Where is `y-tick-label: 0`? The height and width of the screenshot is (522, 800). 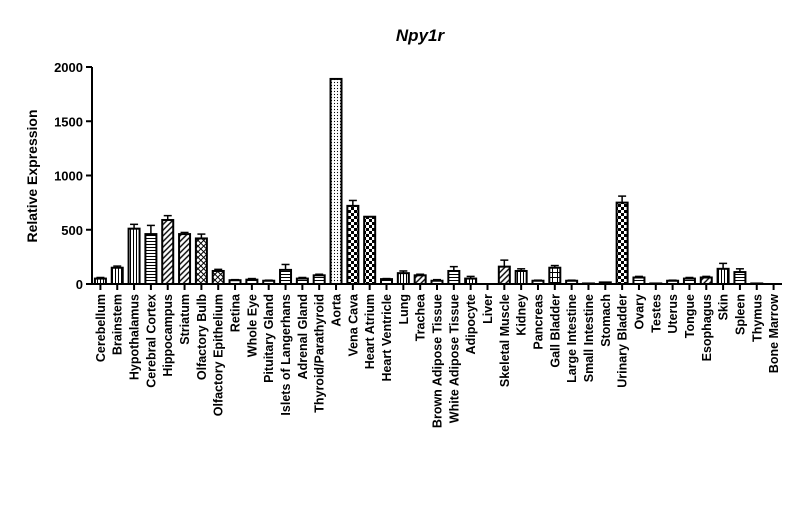
y-tick-label: 0 is located at coordinates (79, 284).